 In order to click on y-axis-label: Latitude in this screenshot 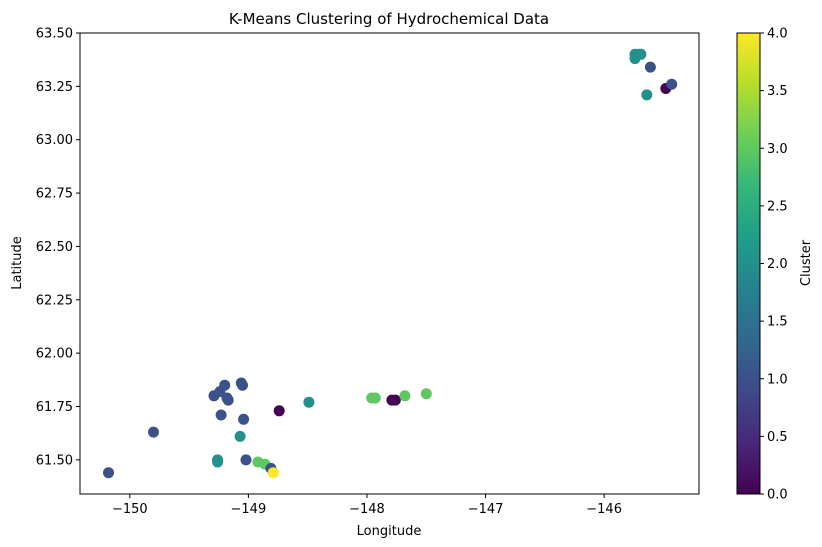, I will do `click(17, 263)`.